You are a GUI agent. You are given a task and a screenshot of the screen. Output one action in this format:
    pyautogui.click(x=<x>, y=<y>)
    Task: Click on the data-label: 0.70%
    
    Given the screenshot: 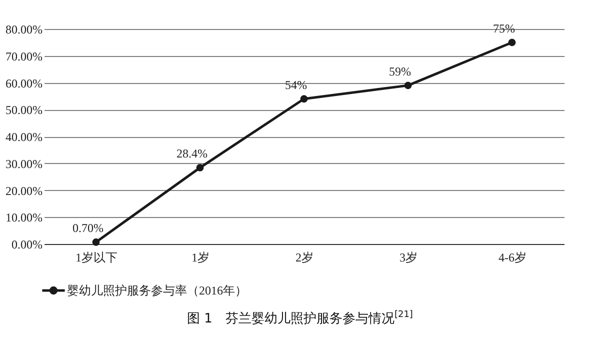 What is the action you would take?
    pyautogui.click(x=88, y=228)
    